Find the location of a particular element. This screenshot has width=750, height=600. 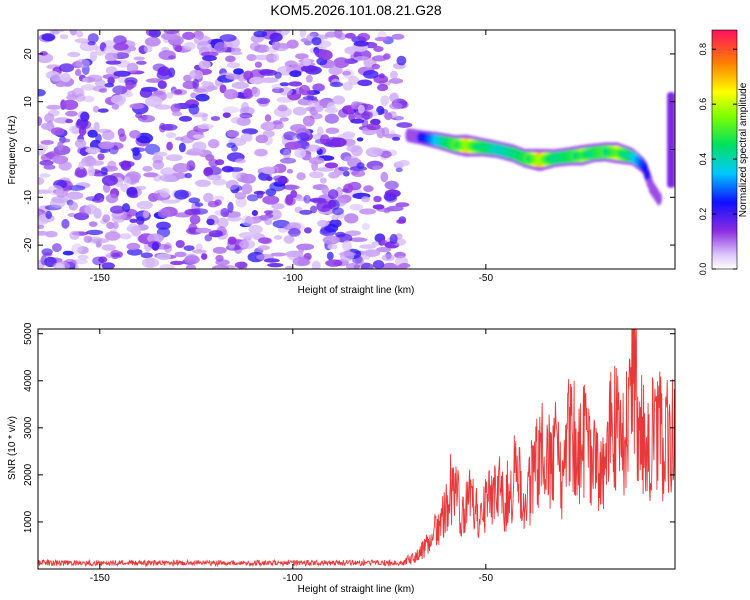

spectrogram-xlabel: Height of straight line (km) is located at coordinates (356, 290).